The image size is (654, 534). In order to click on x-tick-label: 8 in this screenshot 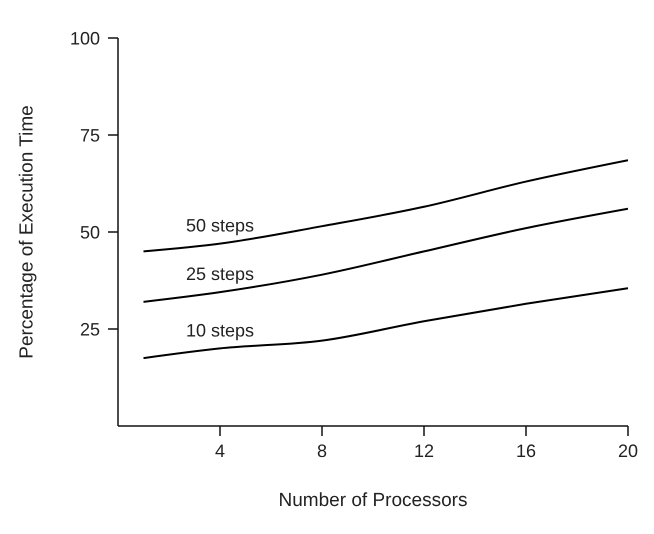, I will do `click(322, 450)`.